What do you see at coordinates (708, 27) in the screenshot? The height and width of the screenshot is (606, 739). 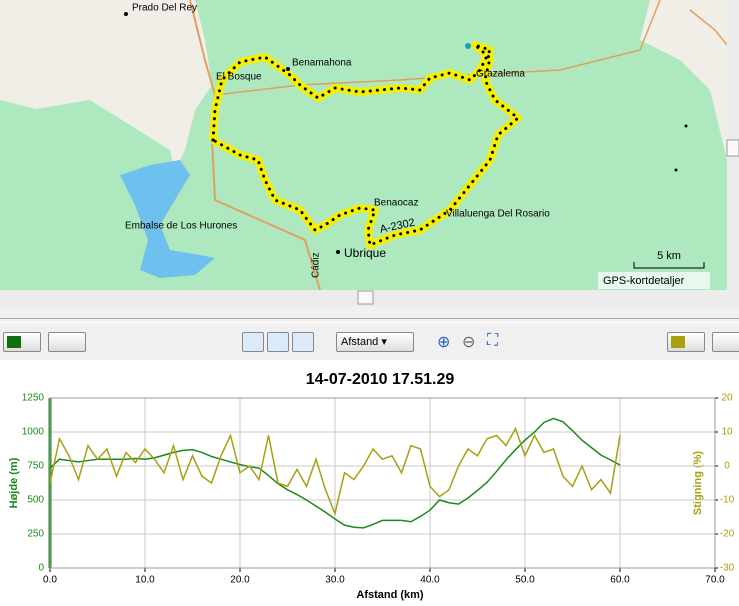 I see `road` at bounding box center [708, 27].